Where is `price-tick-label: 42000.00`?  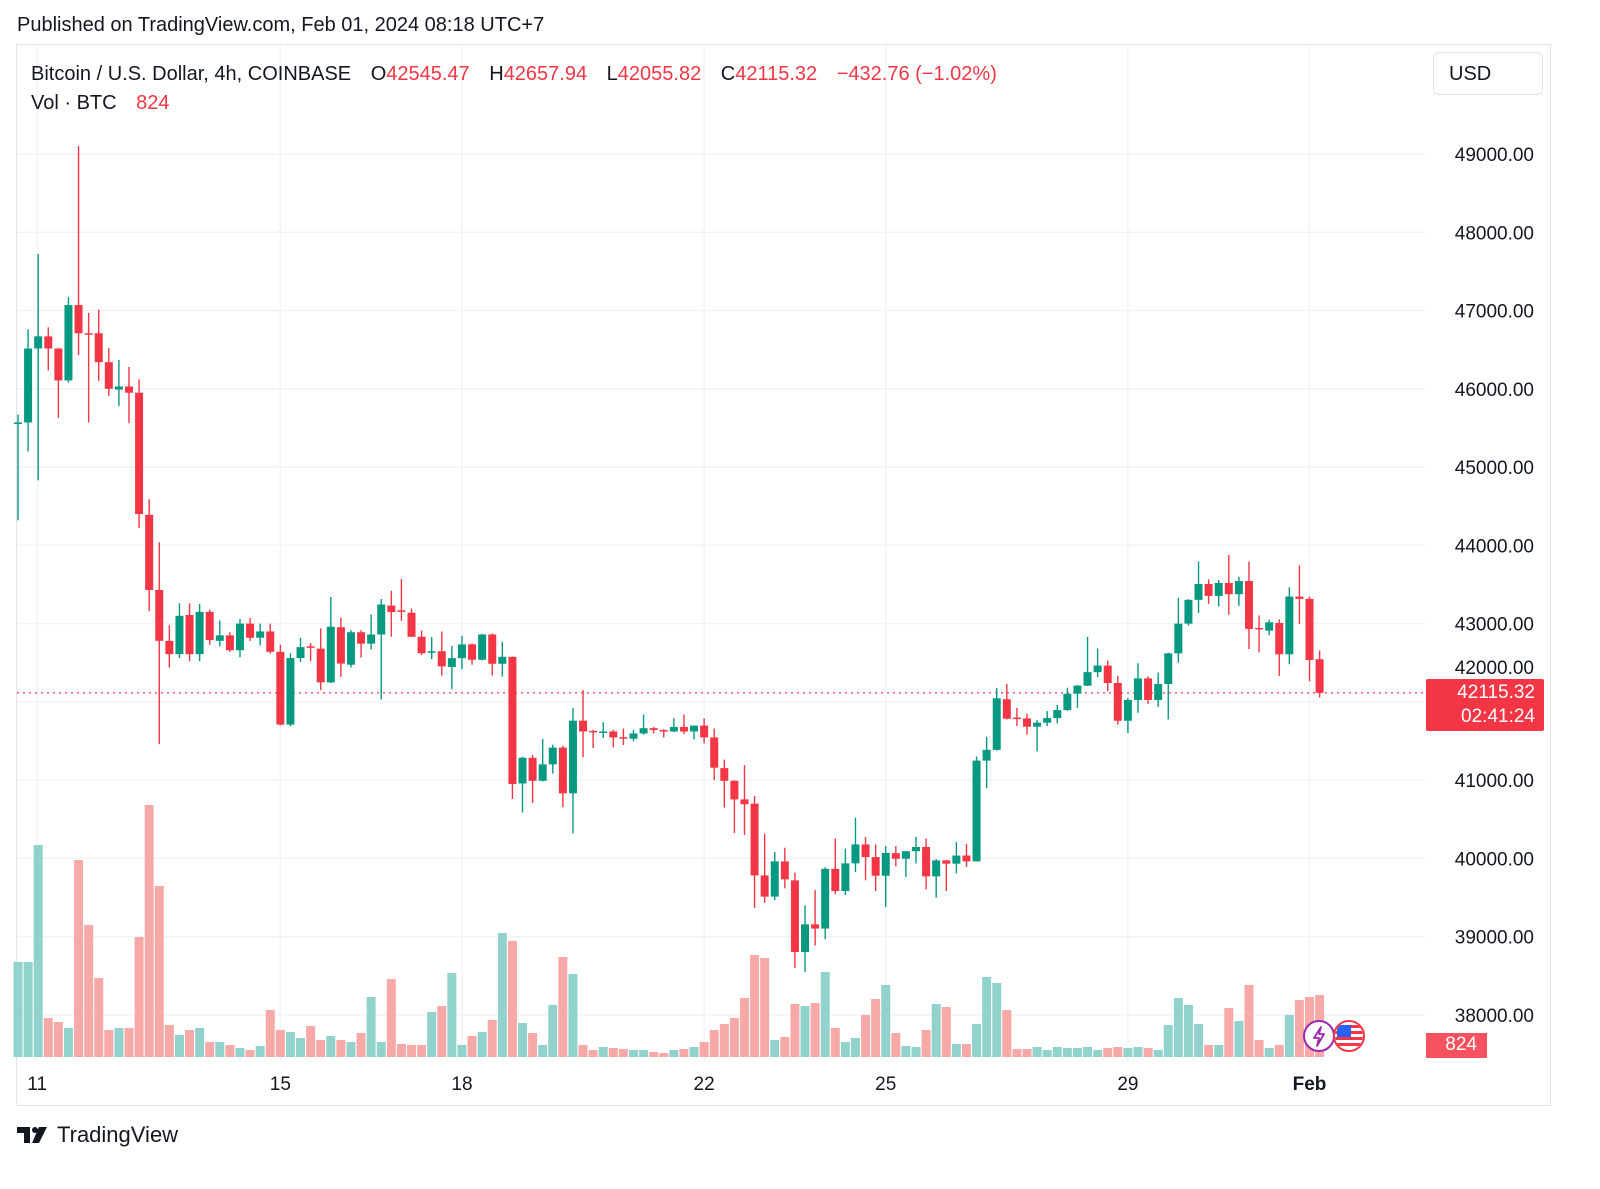 price-tick-label: 42000.00 is located at coordinates (1494, 668).